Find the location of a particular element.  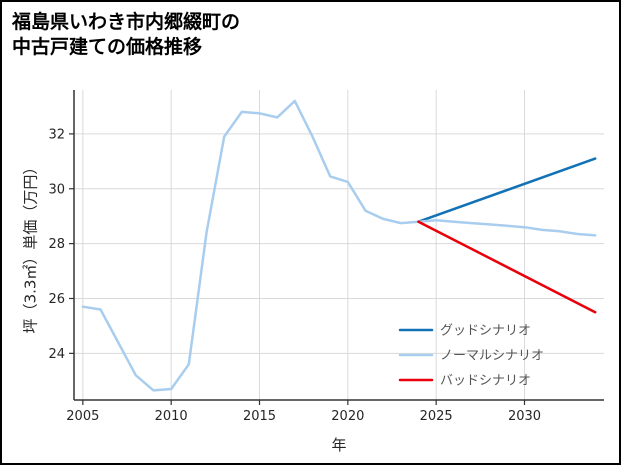

y-tick-label: 32 is located at coordinates (56, 134).